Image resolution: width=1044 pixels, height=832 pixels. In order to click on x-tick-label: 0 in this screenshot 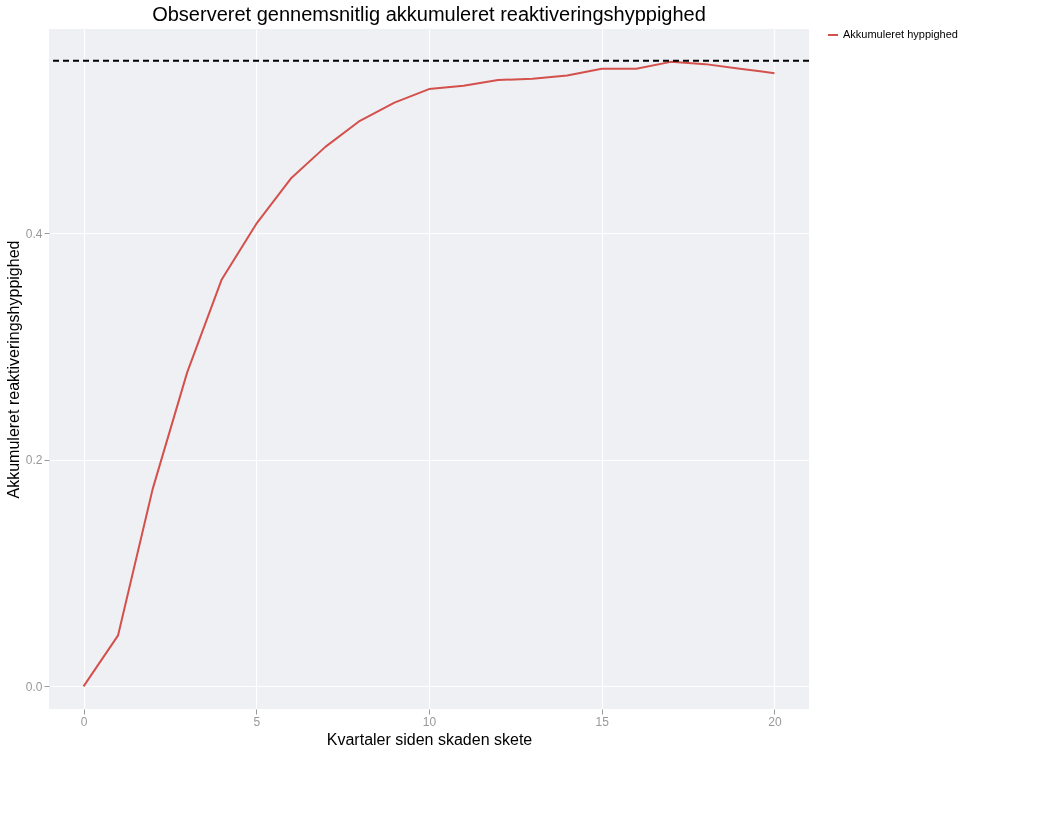, I will do `click(84, 721)`.